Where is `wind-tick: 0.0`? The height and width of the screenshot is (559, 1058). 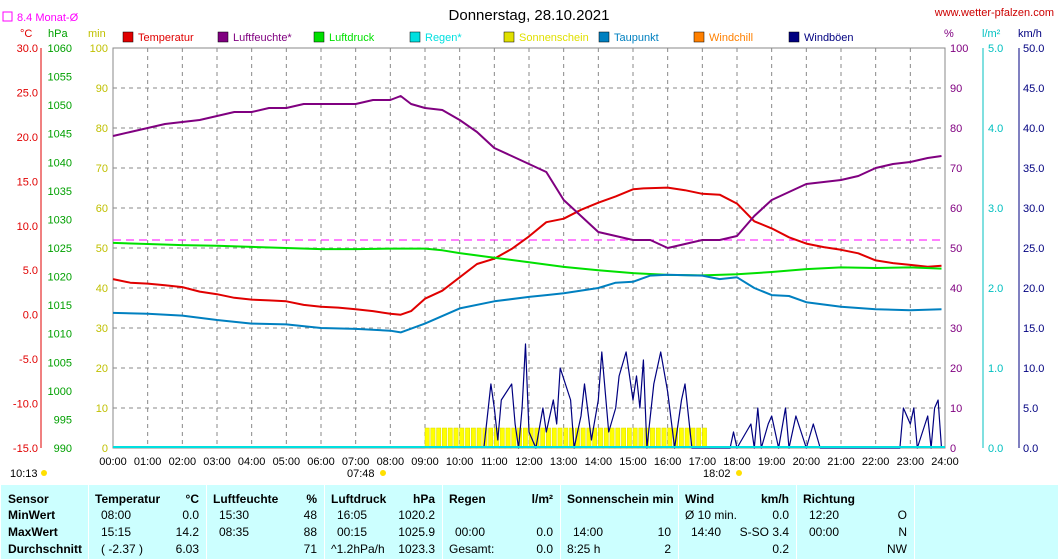 wind-tick: 0.0 is located at coordinates (1030, 449).